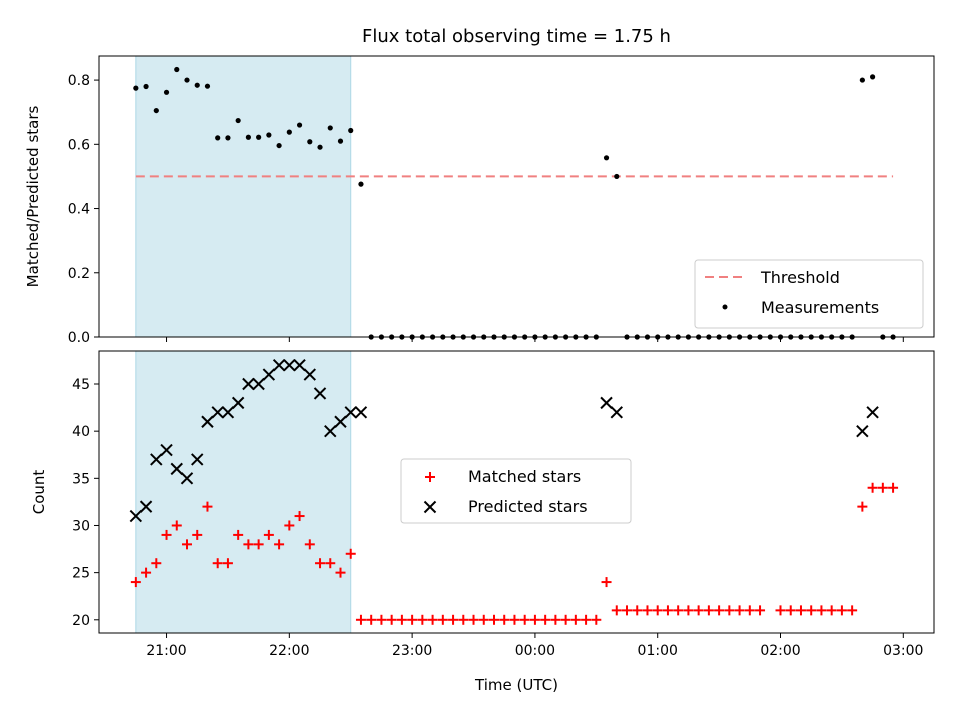 This screenshot has width=960, height=720. What do you see at coordinates (81, 385) in the screenshot?
I see `y-tick-label: 45` at bounding box center [81, 385].